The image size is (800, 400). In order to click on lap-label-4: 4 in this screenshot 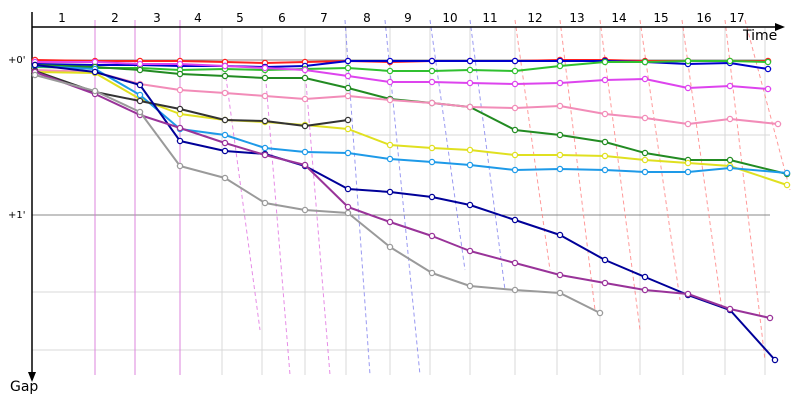, I will do `click(198, 18)`.